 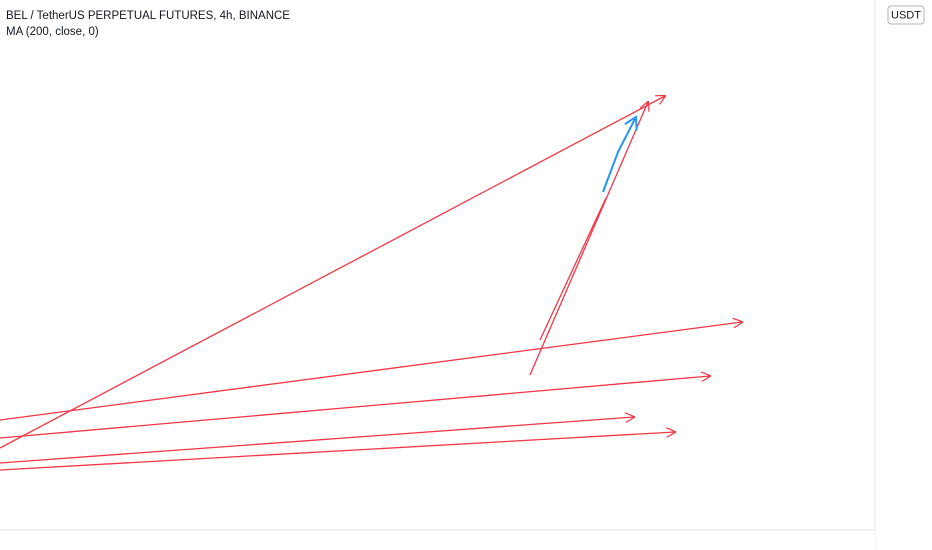 What do you see at coordinates (619, 155) in the screenshot?
I see `projection-arrow` at bounding box center [619, 155].